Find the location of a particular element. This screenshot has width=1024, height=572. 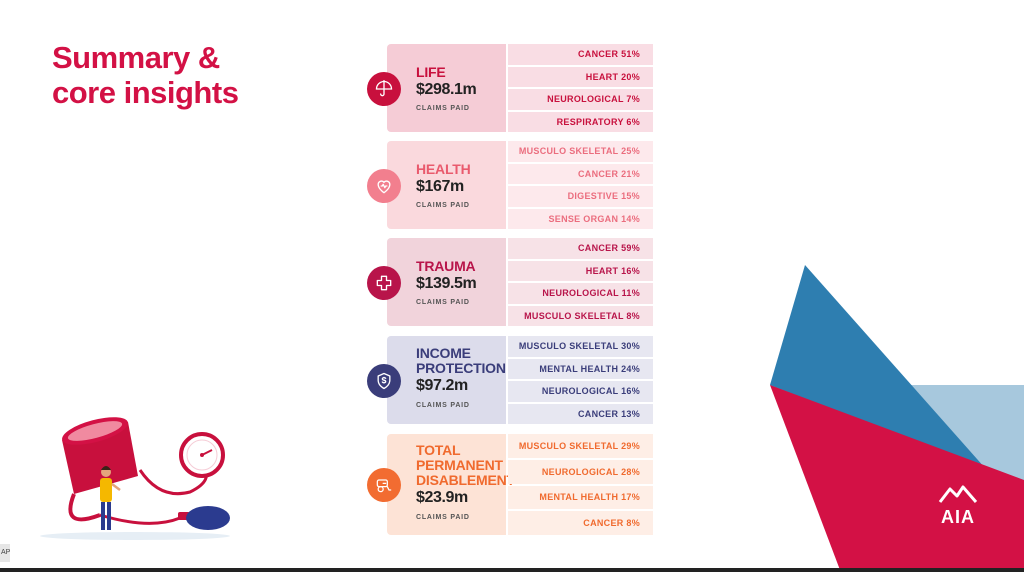

claims-amount: $167m is located at coordinates (440, 186).